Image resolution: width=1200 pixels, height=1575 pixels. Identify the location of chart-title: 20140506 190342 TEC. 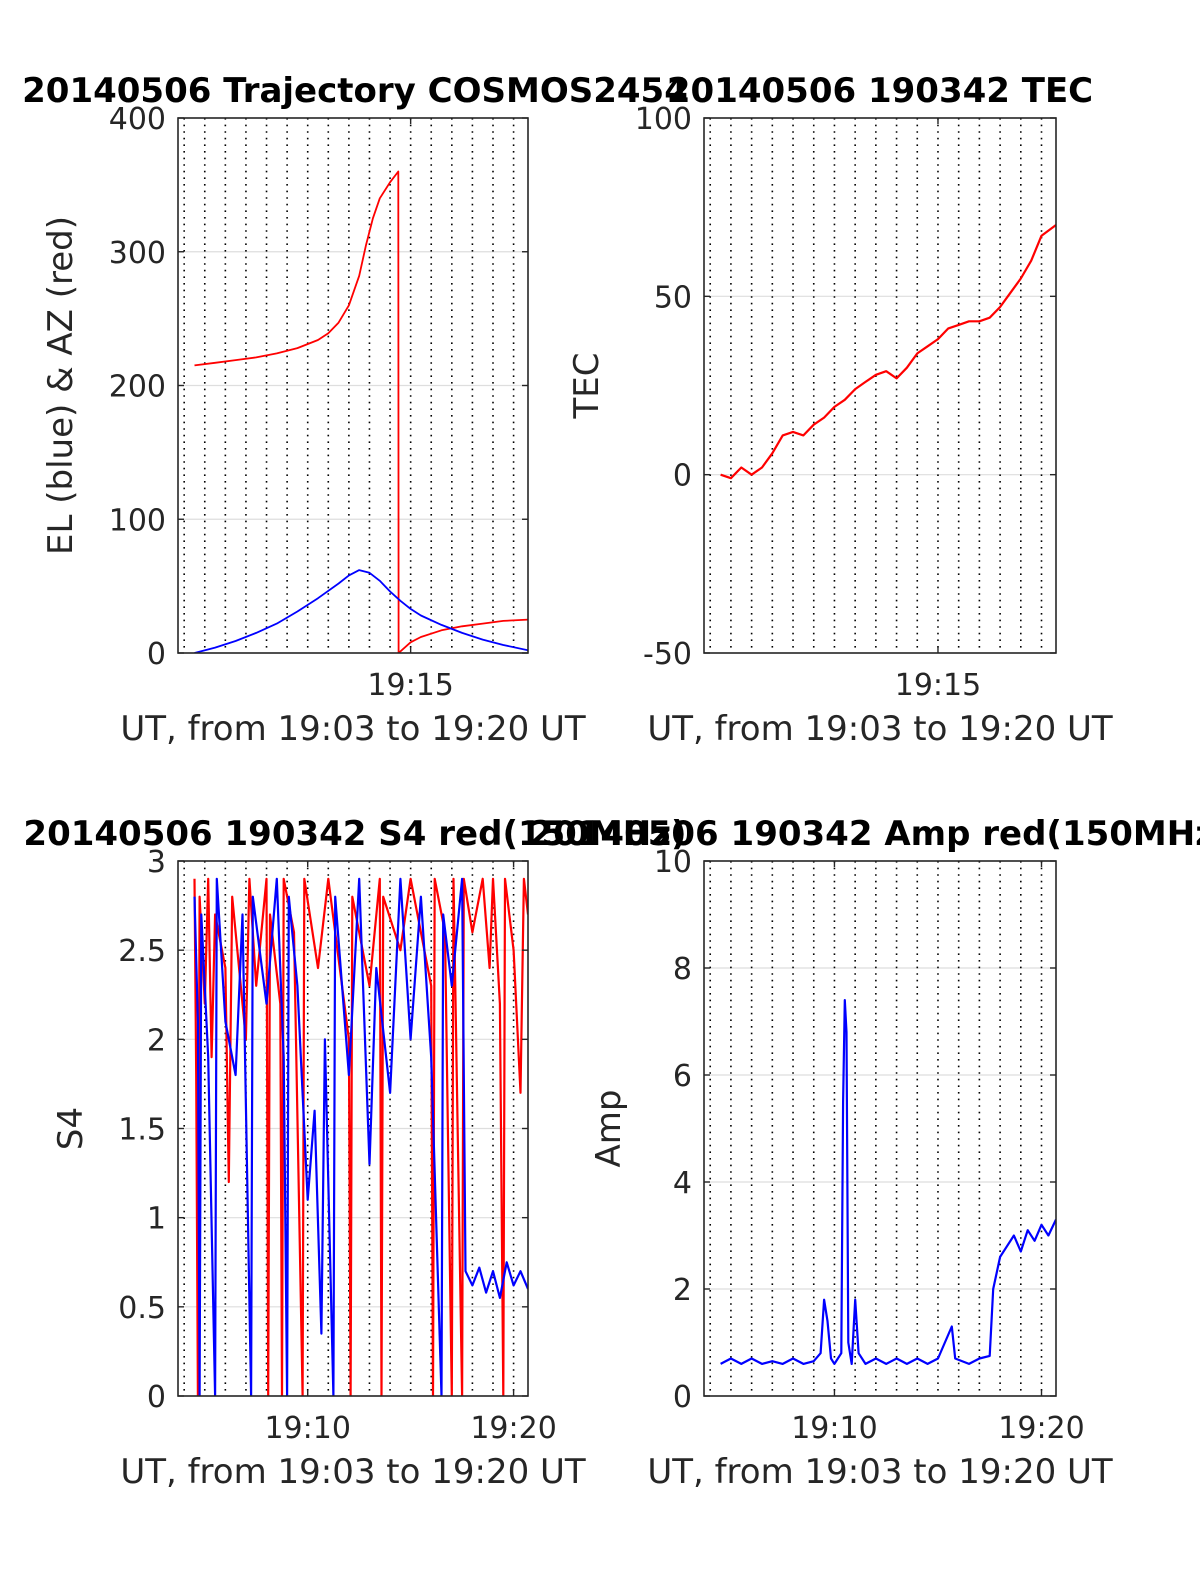
(880, 91).